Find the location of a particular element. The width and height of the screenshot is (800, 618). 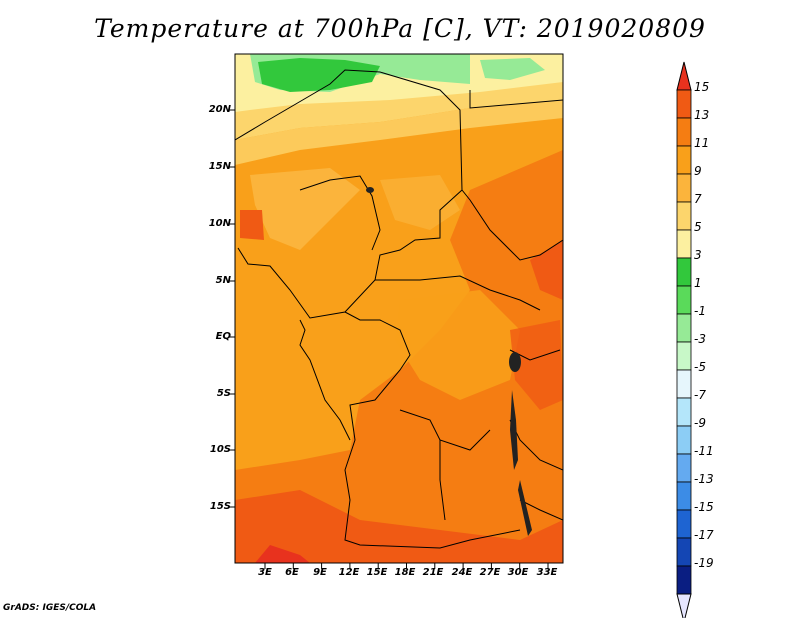

lat-label-EQ: EQ is located at coordinates (223, 336).